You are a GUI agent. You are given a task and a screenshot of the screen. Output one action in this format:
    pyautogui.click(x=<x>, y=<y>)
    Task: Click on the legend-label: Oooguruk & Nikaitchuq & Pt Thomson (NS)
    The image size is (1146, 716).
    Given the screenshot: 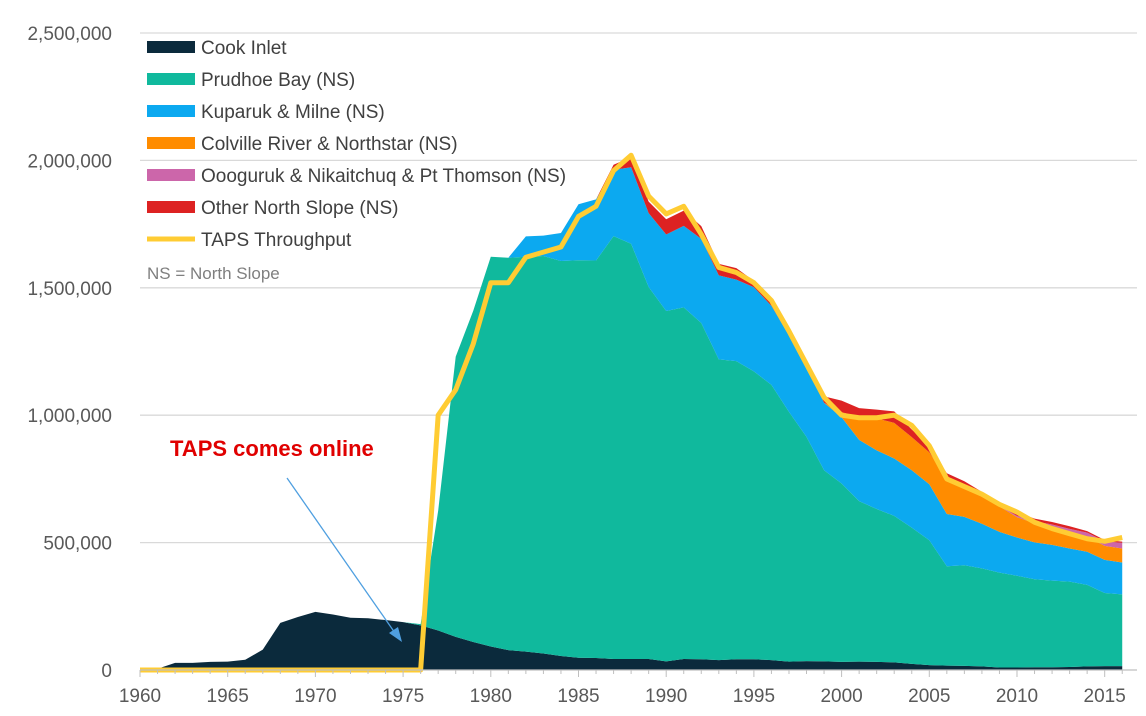 What is the action you would take?
    pyautogui.click(x=383, y=176)
    